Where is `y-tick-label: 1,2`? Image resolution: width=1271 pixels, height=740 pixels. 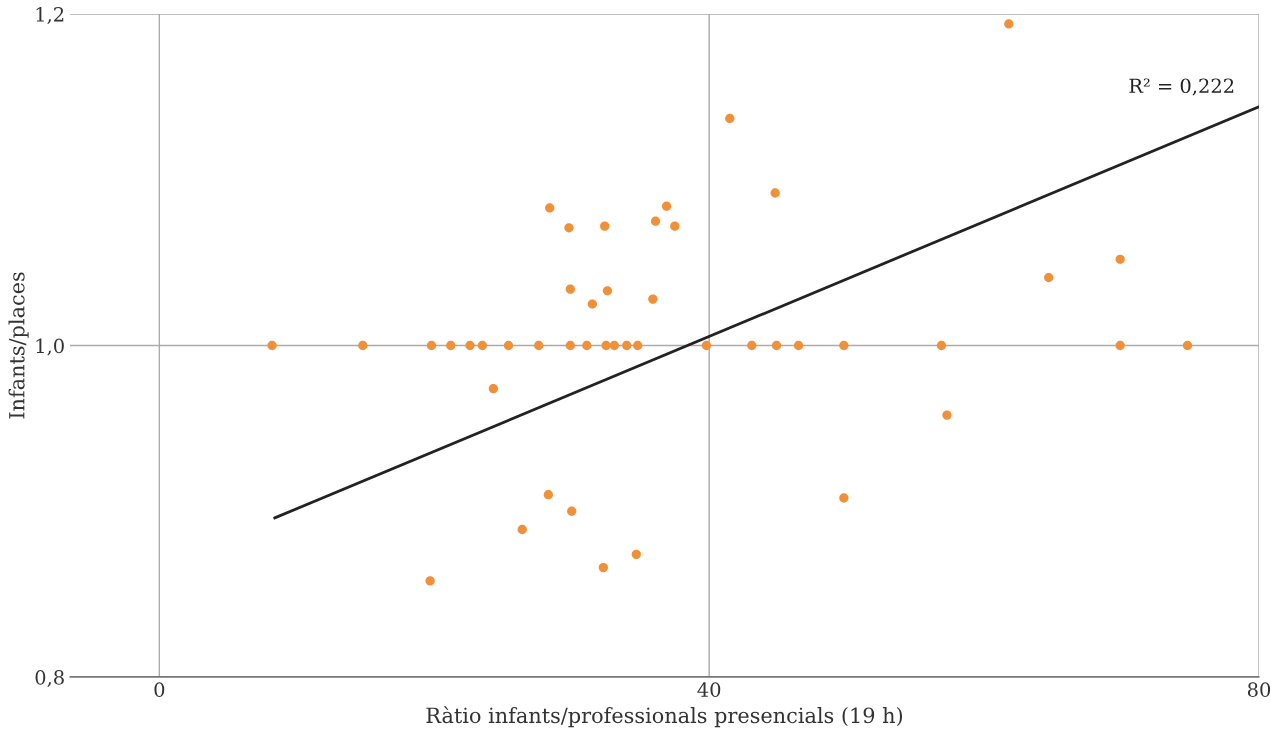
y-tick-label: 1,2 is located at coordinates (50, 15).